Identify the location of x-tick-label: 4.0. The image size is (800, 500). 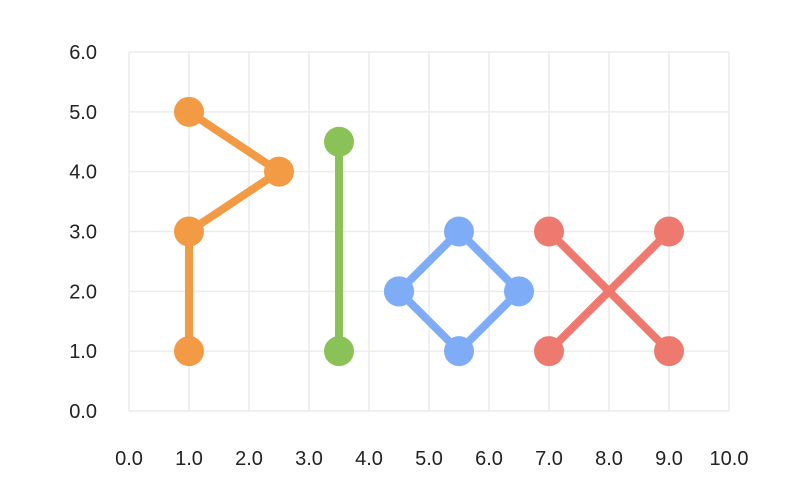
(369, 459).